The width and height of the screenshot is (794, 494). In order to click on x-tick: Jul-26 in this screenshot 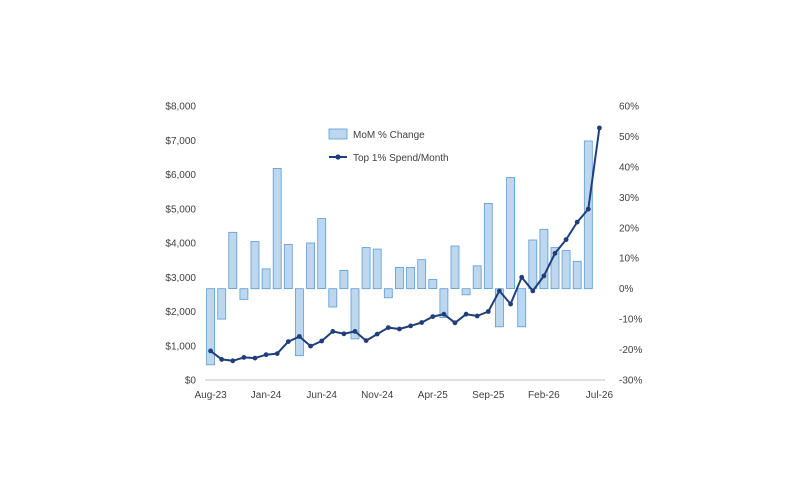, I will do `click(600, 395)`.